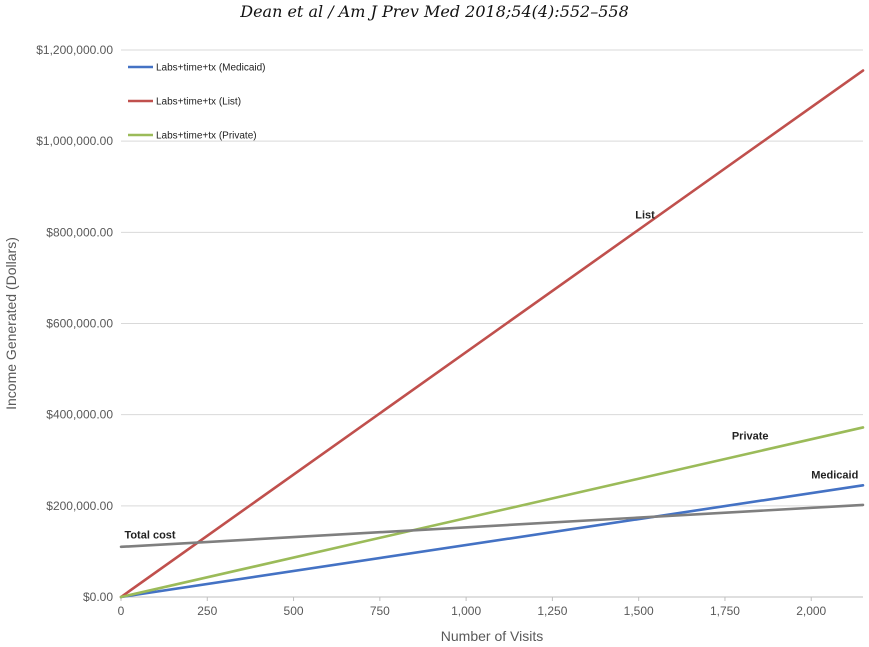 This screenshot has height=647, width=869. I want to click on line-label: List, so click(645, 216).